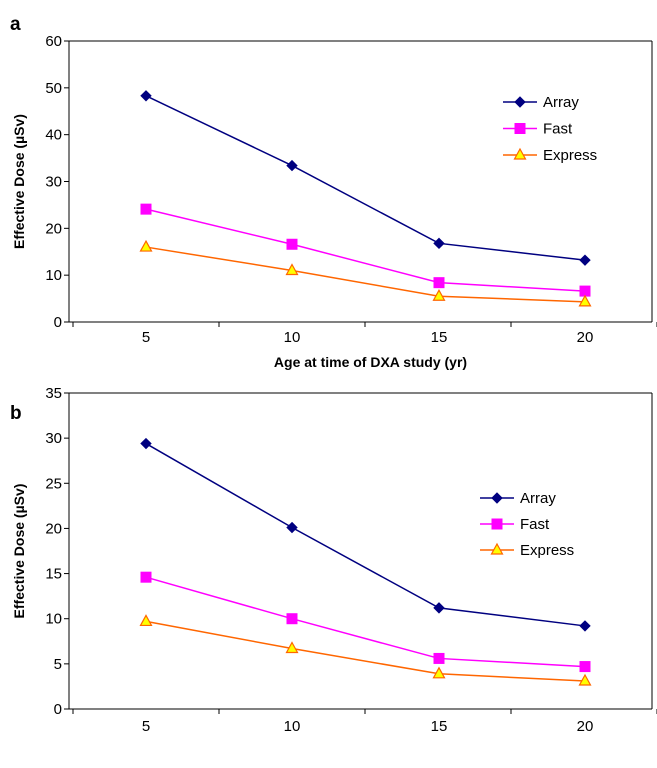 This screenshot has height=768, width=657. What do you see at coordinates (15, 24) in the screenshot?
I see `panel-letter: a` at bounding box center [15, 24].